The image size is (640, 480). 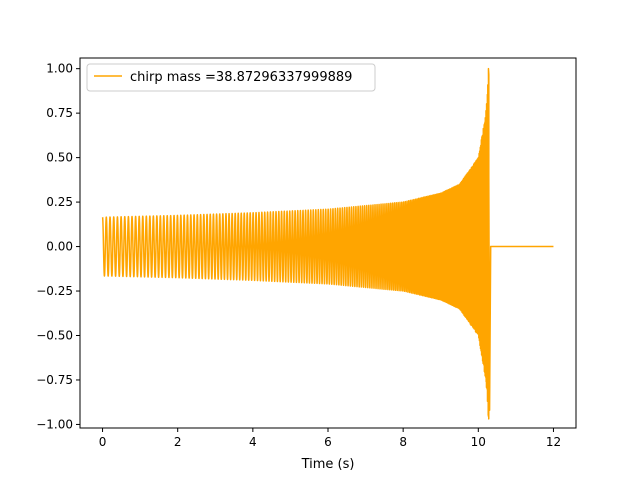 I want to click on y-tick-label: −0.50, so click(x=54, y=336).